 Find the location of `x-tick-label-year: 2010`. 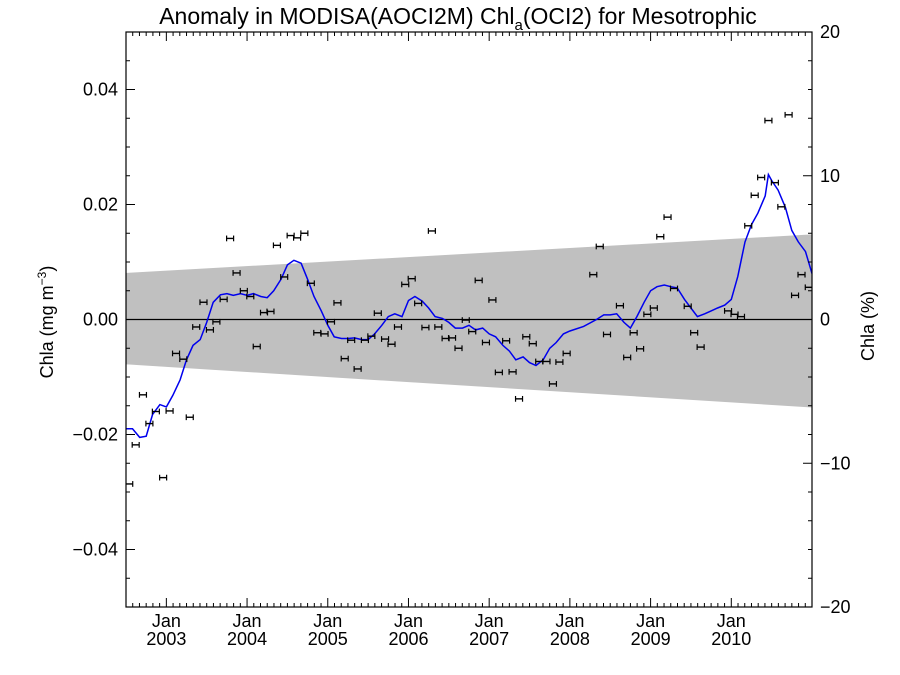

x-tick-label-year: 2010 is located at coordinates (731, 639).